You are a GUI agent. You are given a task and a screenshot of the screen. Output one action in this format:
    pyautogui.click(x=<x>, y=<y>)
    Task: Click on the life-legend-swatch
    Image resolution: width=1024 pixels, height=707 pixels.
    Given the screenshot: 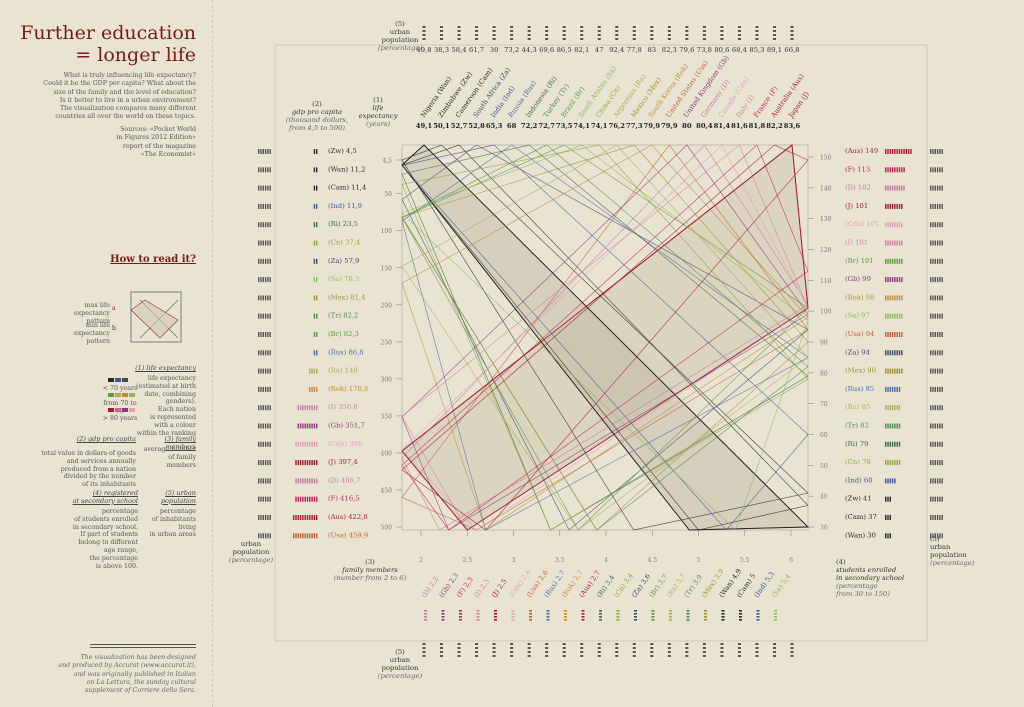 What is the action you would take?
    pyautogui.click(x=111, y=380)
    